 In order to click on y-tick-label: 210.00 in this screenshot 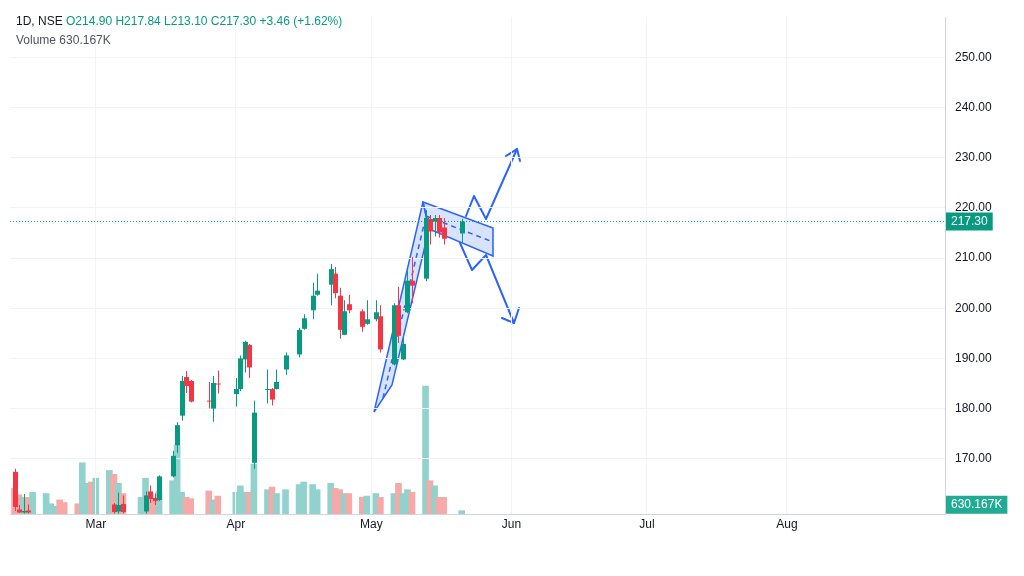, I will do `click(974, 257)`.